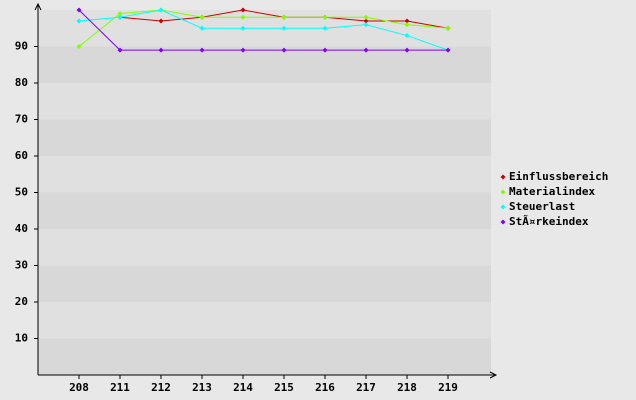 The image size is (636, 400). I want to click on legend-label: StÃ¤rkeindex, so click(549, 221).